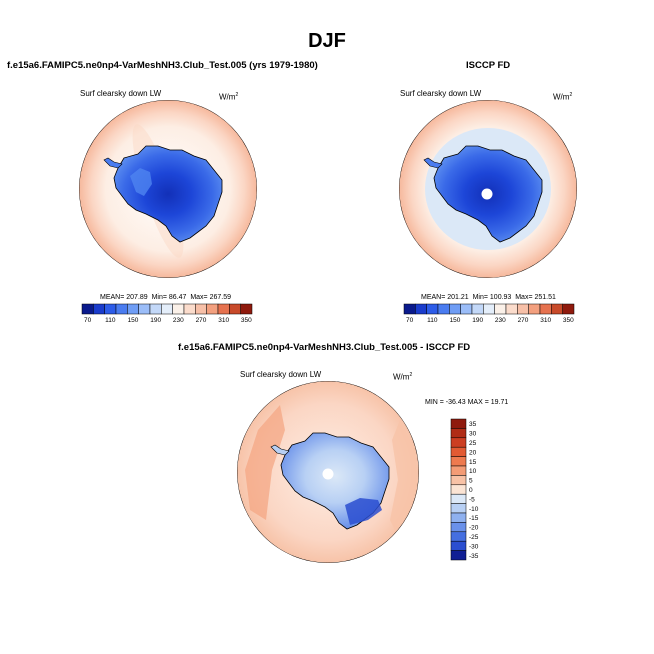 The width and height of the screenshot is (654, 654). I want to click on panel2-pole-hole, so click(487, 194).